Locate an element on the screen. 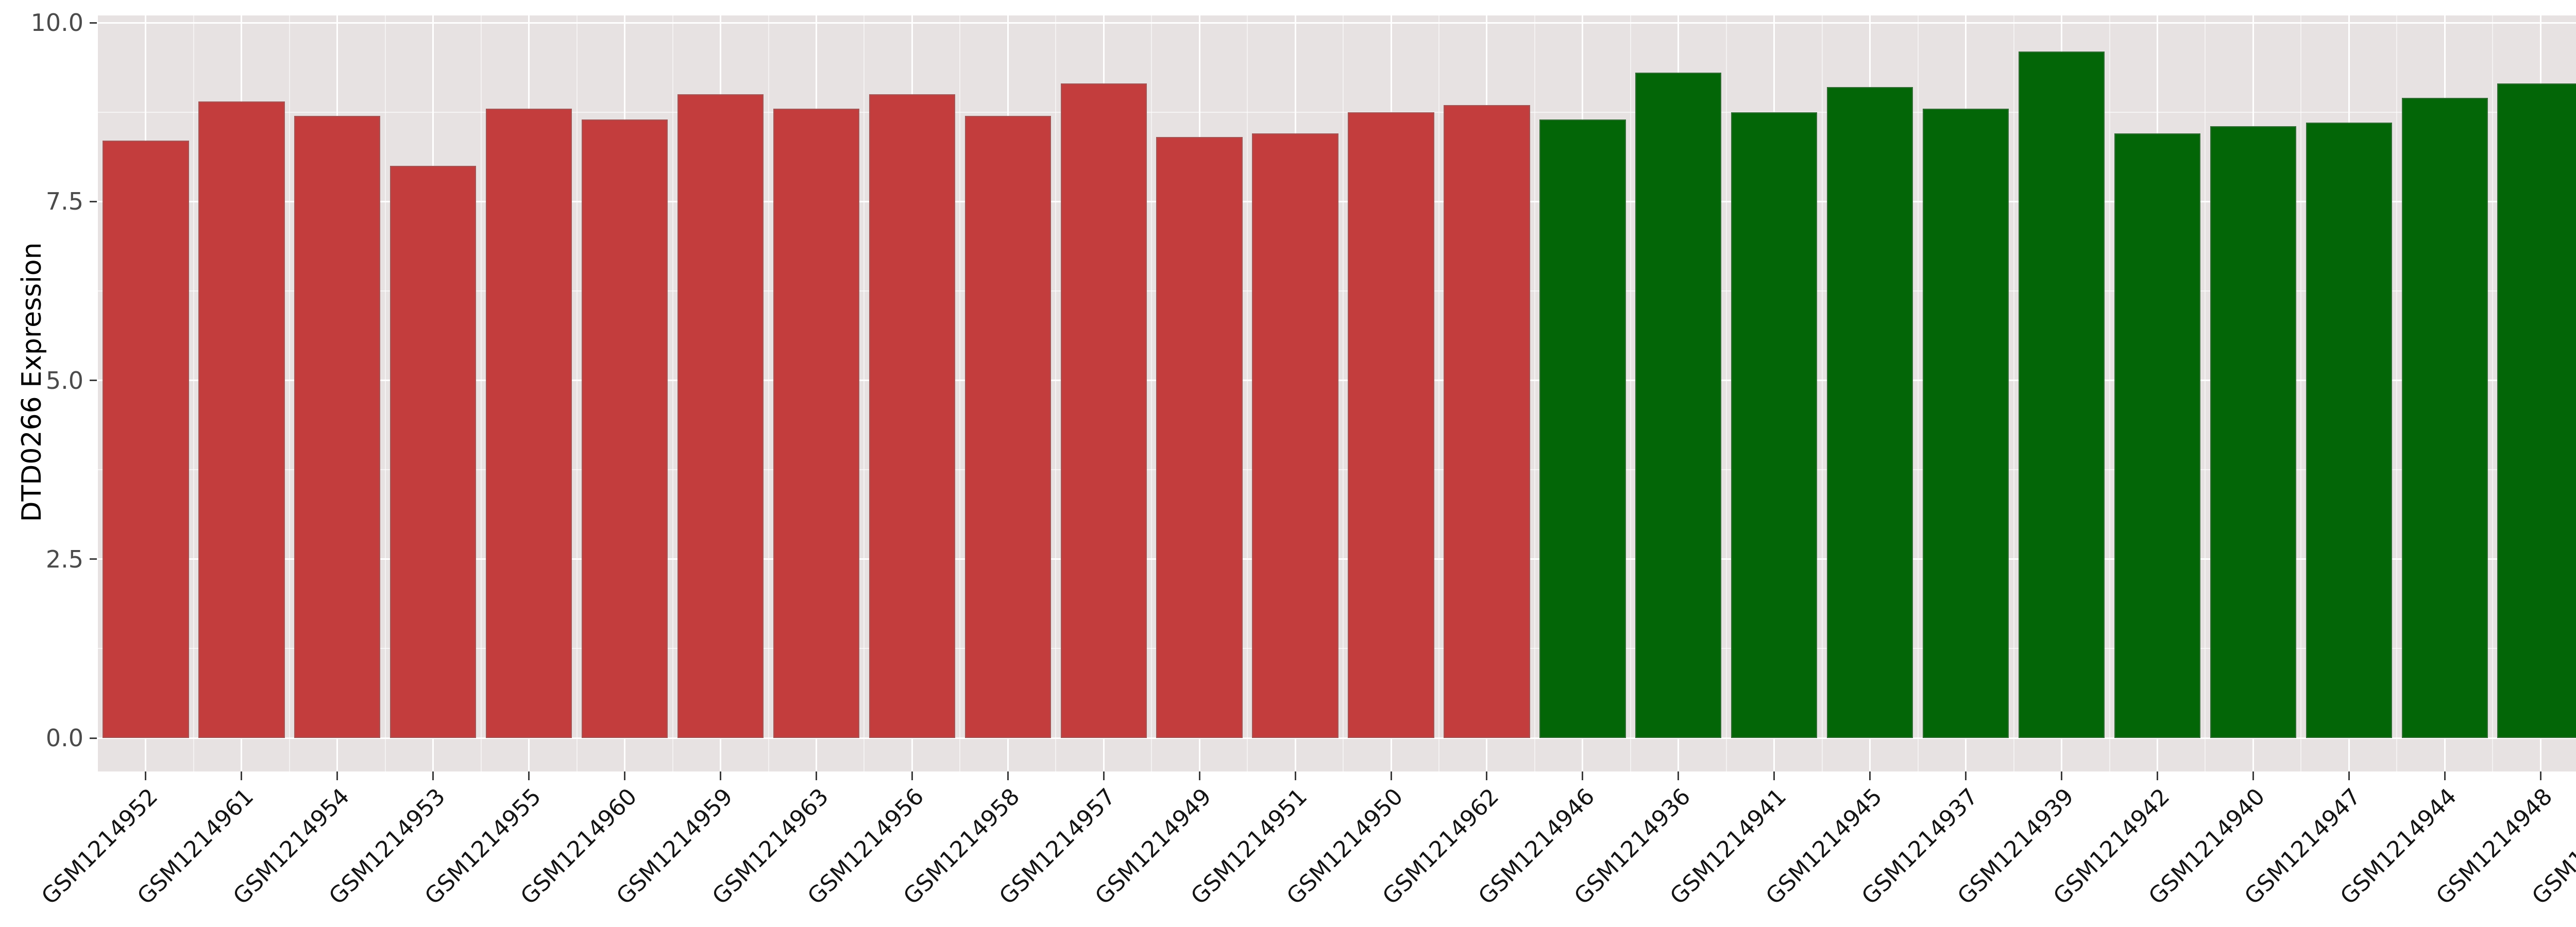  y-tick-label: 7.5 is located at coordinates (64, 202).